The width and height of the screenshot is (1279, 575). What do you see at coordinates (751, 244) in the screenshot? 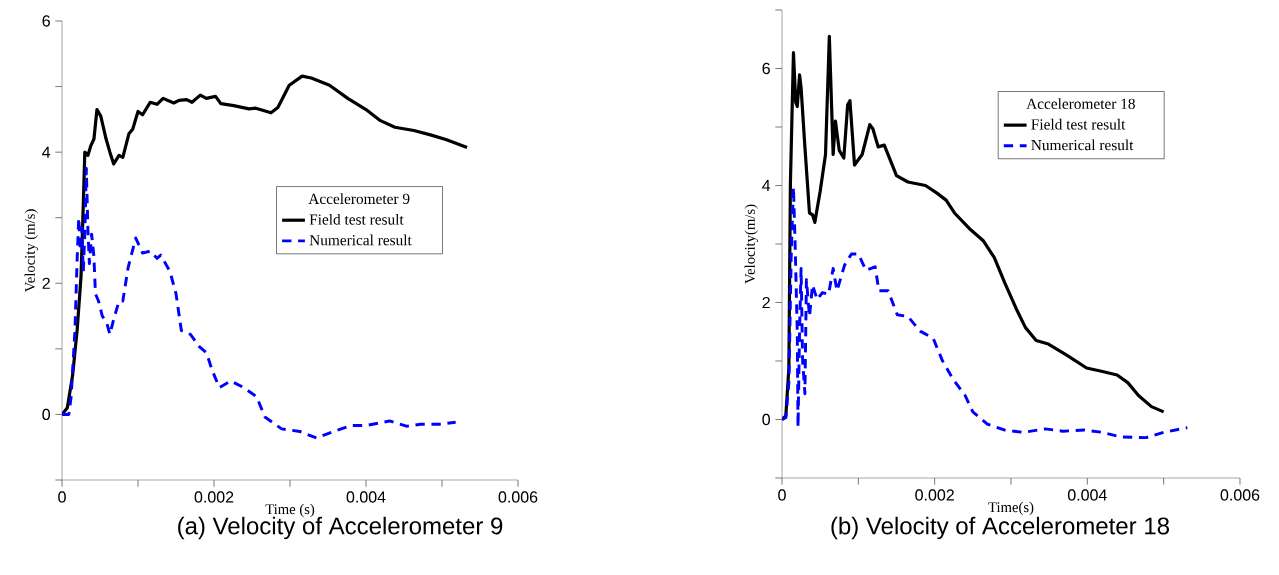
I see `y-axis-title: Velocity(m/s)` at bounding box center [751, 244].